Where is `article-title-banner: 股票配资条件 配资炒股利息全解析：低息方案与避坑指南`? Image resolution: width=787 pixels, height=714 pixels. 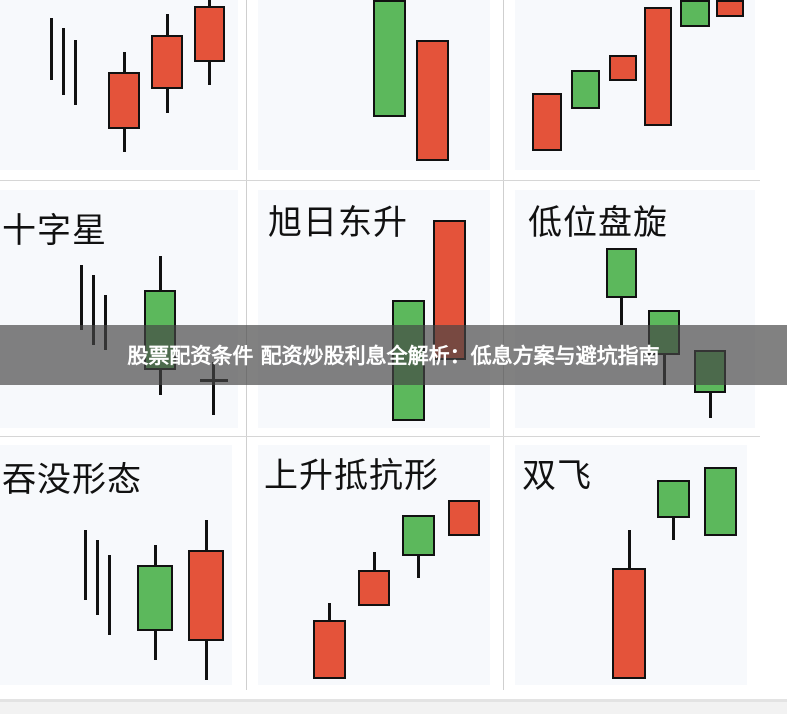
article-title-banner: 股票配资条件 配资炒股利息全解析：低息方案与避坑指南 is located at coordinates (393, 355).